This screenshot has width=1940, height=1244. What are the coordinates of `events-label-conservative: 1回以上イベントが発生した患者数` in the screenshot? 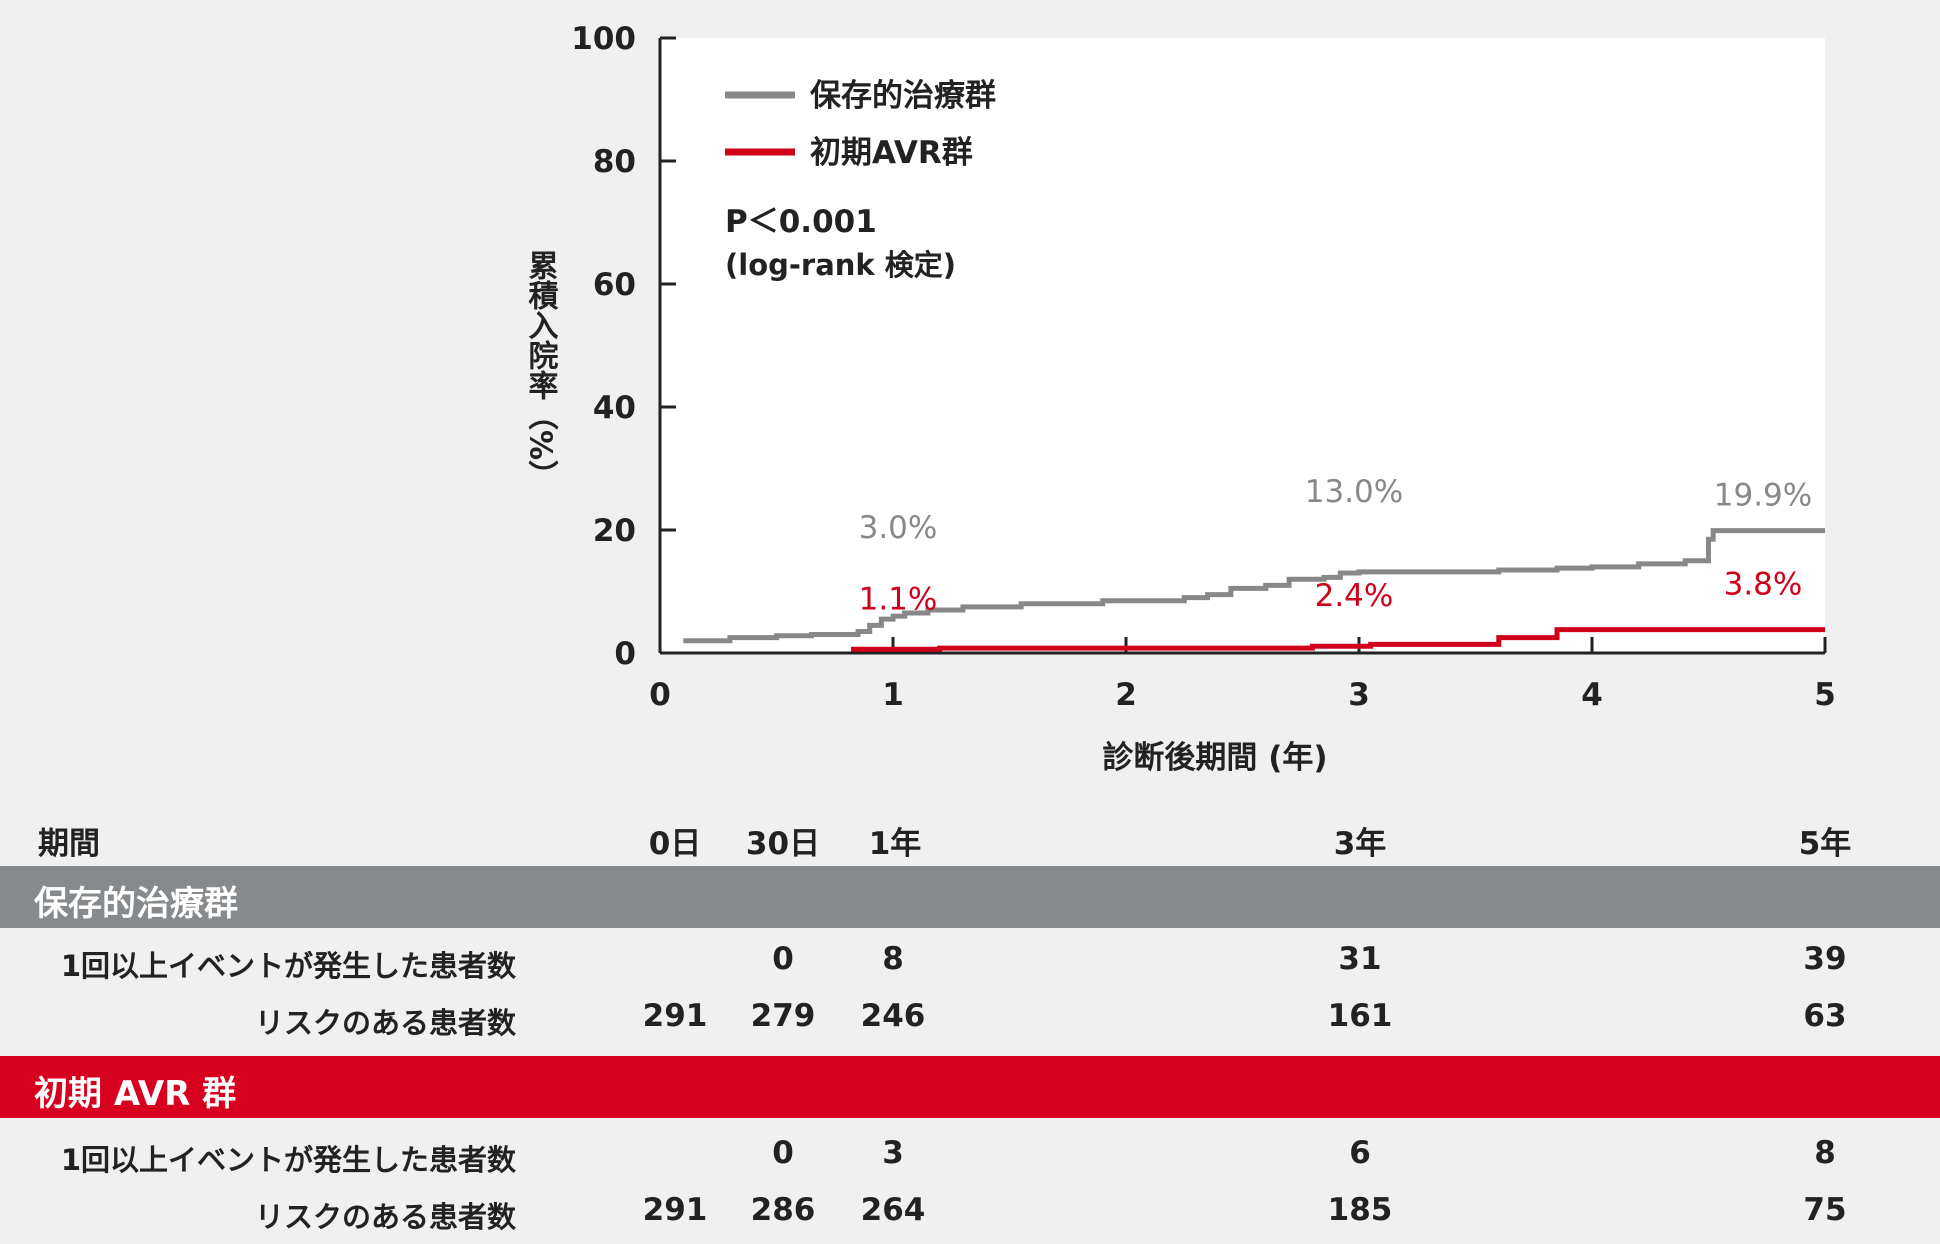 It's located at (288, 966).